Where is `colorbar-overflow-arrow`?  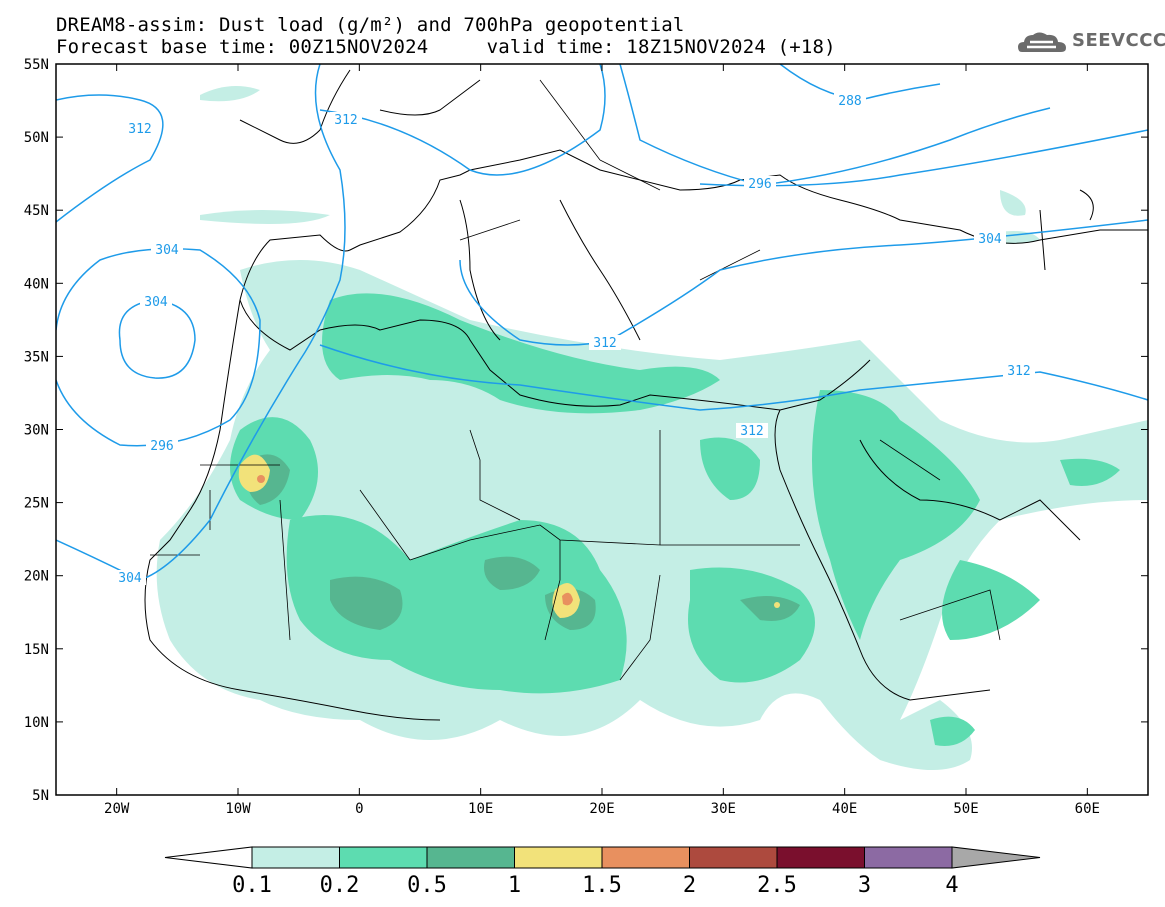 colorbar-overflow-arrow is located at coordinates (996, 857).